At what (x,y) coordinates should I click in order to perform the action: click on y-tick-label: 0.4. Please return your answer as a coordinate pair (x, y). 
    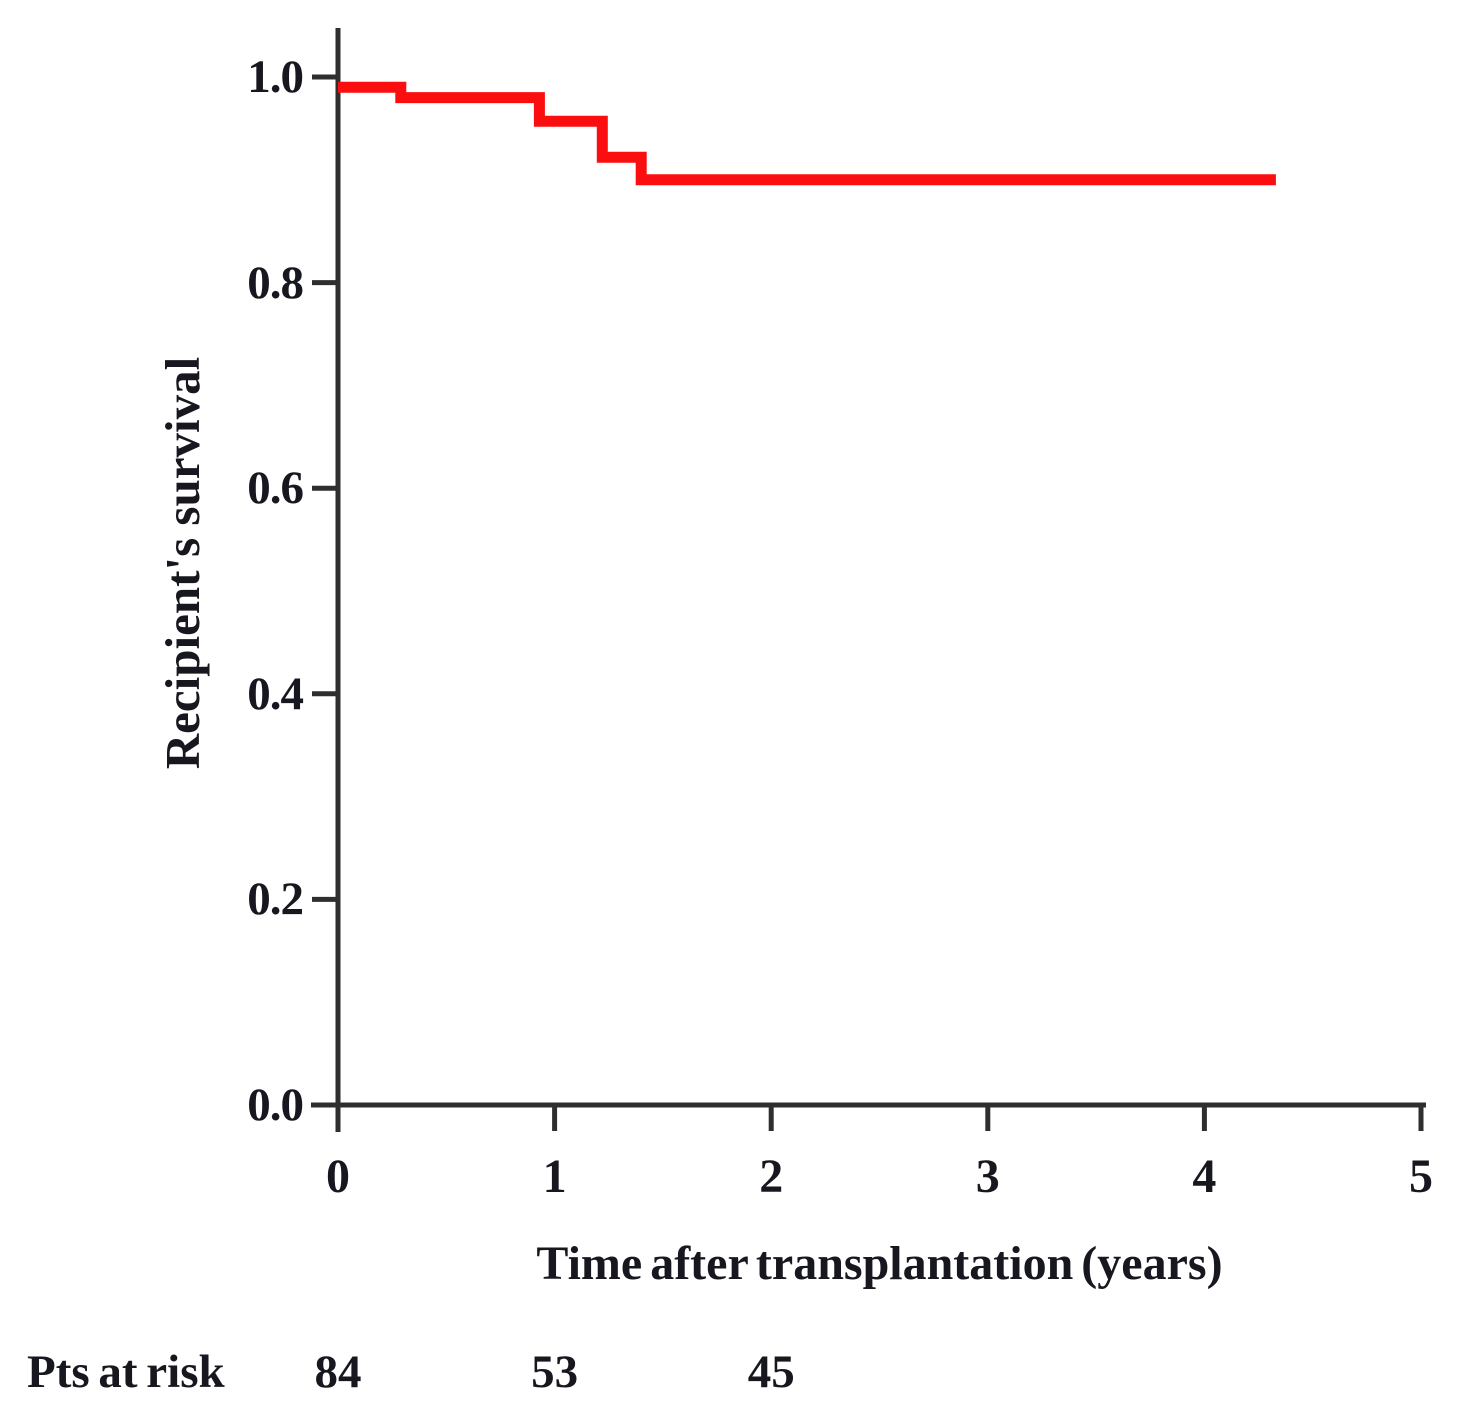
    Looking at the image, I should click on (275, 693).